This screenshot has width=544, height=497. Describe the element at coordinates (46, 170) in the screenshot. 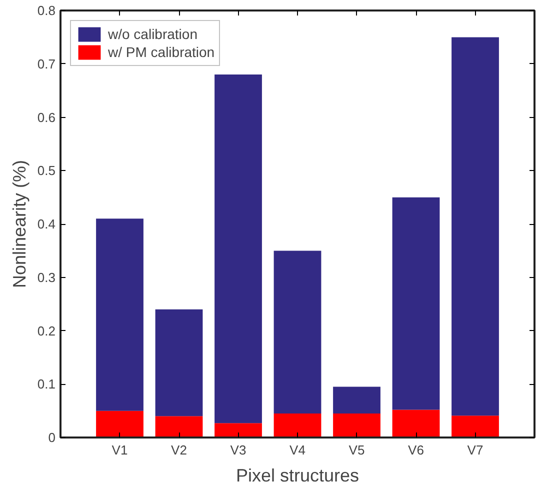

I see `y-tick-label: 0.5` at that location.